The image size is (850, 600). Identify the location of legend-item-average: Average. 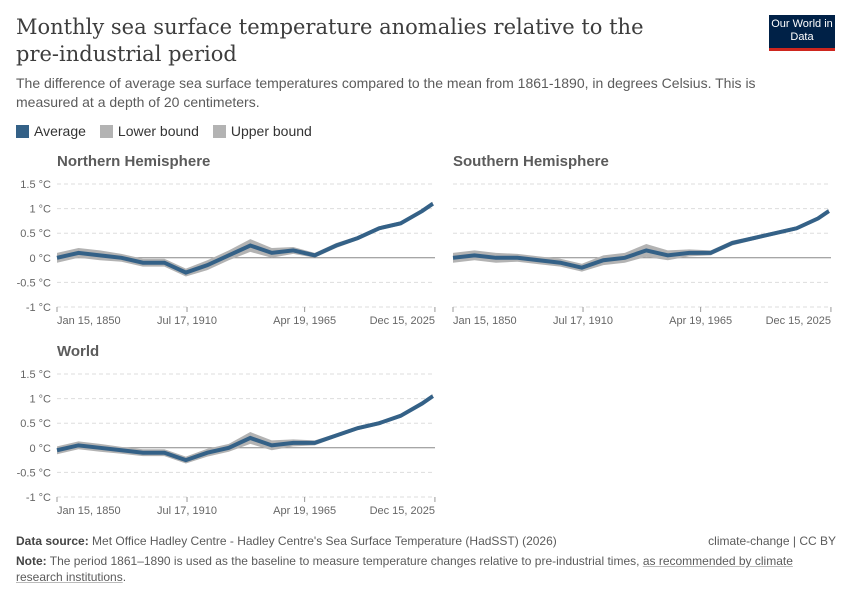
(51, 131).